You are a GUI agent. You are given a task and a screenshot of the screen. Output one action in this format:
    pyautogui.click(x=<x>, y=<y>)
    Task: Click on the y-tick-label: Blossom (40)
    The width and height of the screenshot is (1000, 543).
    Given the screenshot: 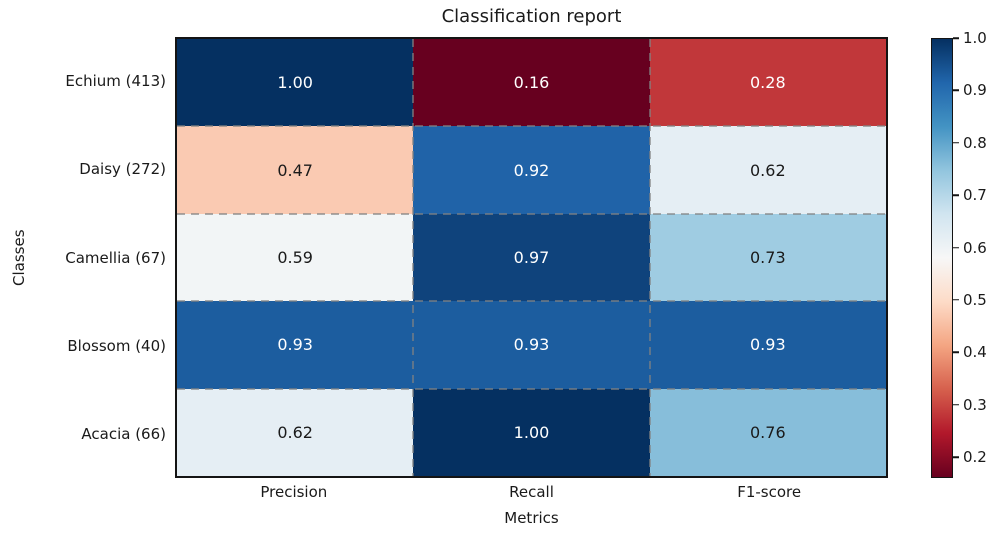 What is the action you would take?
    pyautogui.click(x=116, y=345)
    